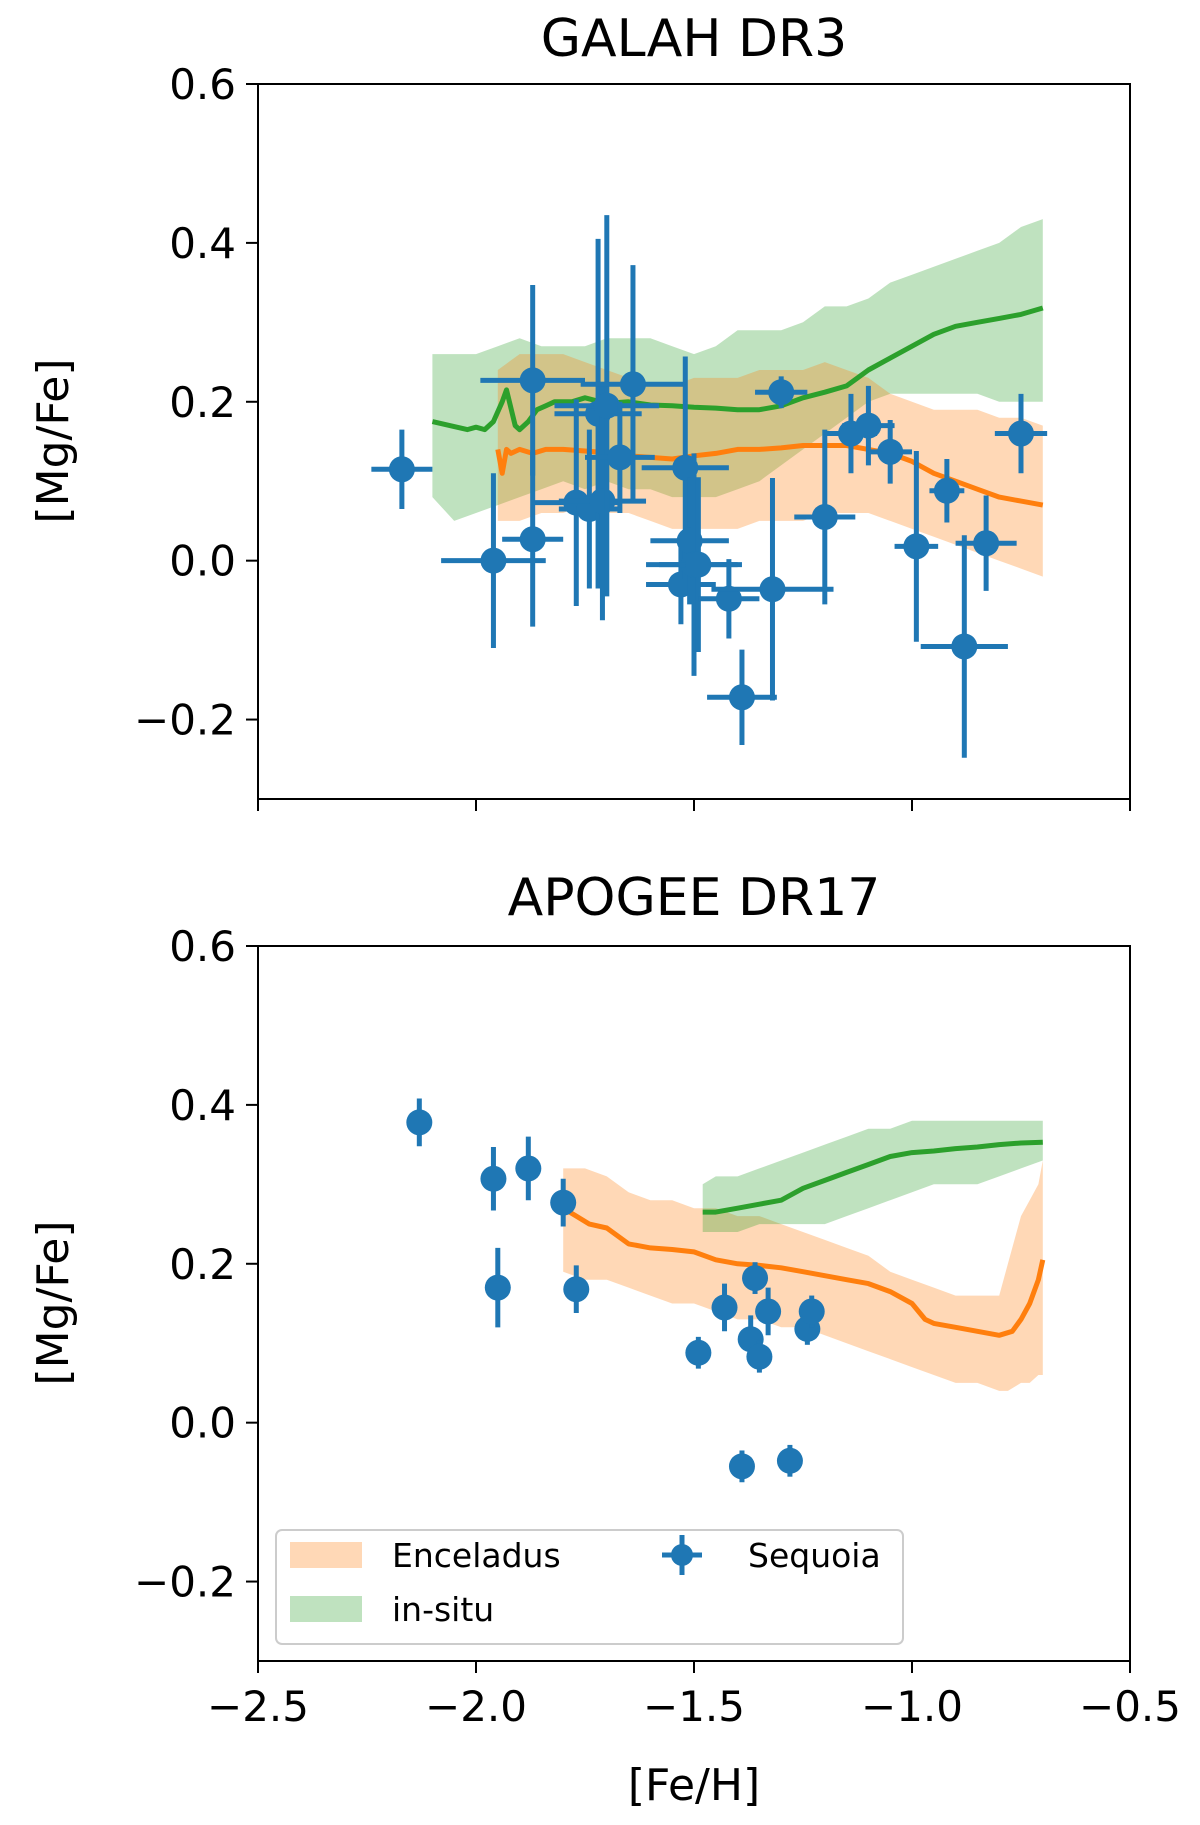 The image size is (1200, 1825). I want to click on legend-marker-sequoia, so click(682, 1555).